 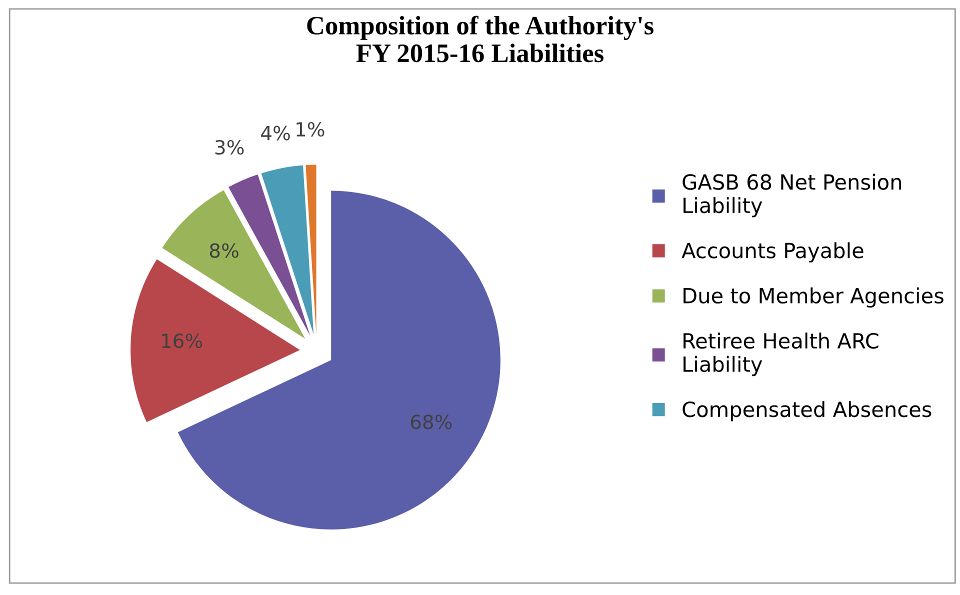 I want to click on data-label: 1%, so click(x=310, y=129).